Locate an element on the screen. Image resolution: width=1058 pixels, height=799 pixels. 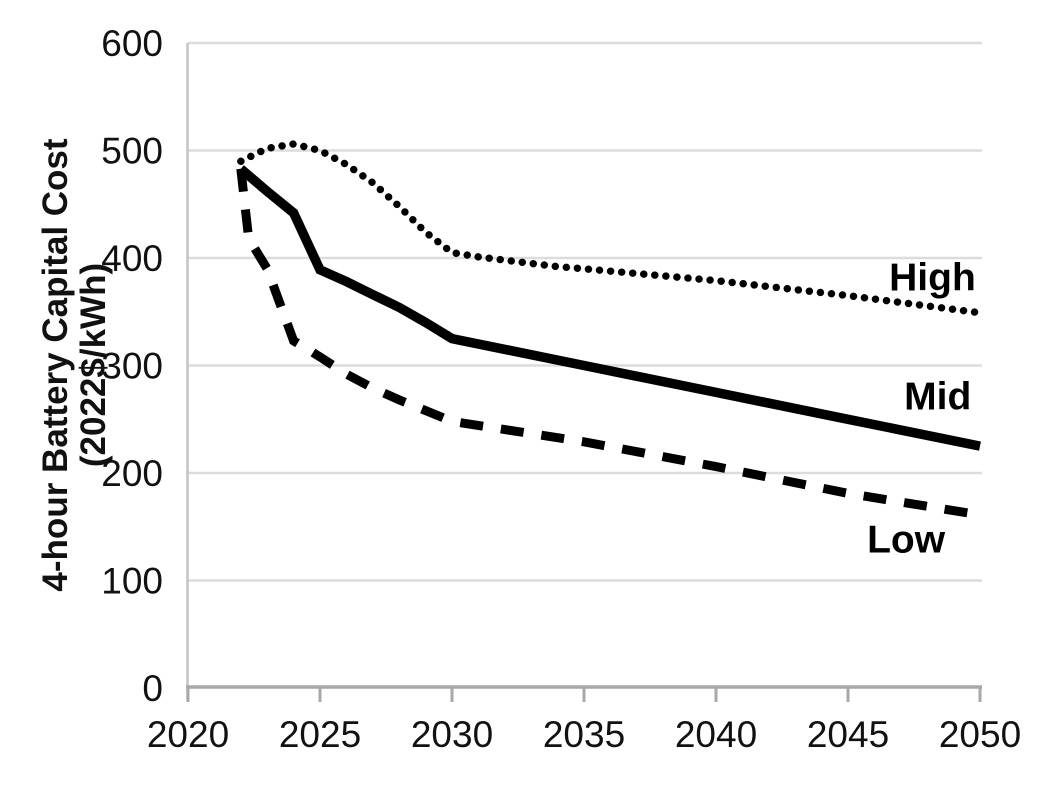
y-tick-label-600: 600 is located at coordinates (132, 43).